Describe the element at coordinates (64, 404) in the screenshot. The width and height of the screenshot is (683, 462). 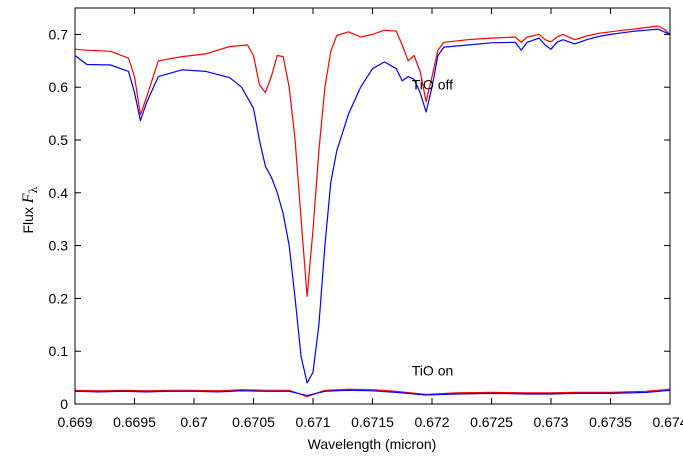
I see `y-tick-label: 0` at that location.